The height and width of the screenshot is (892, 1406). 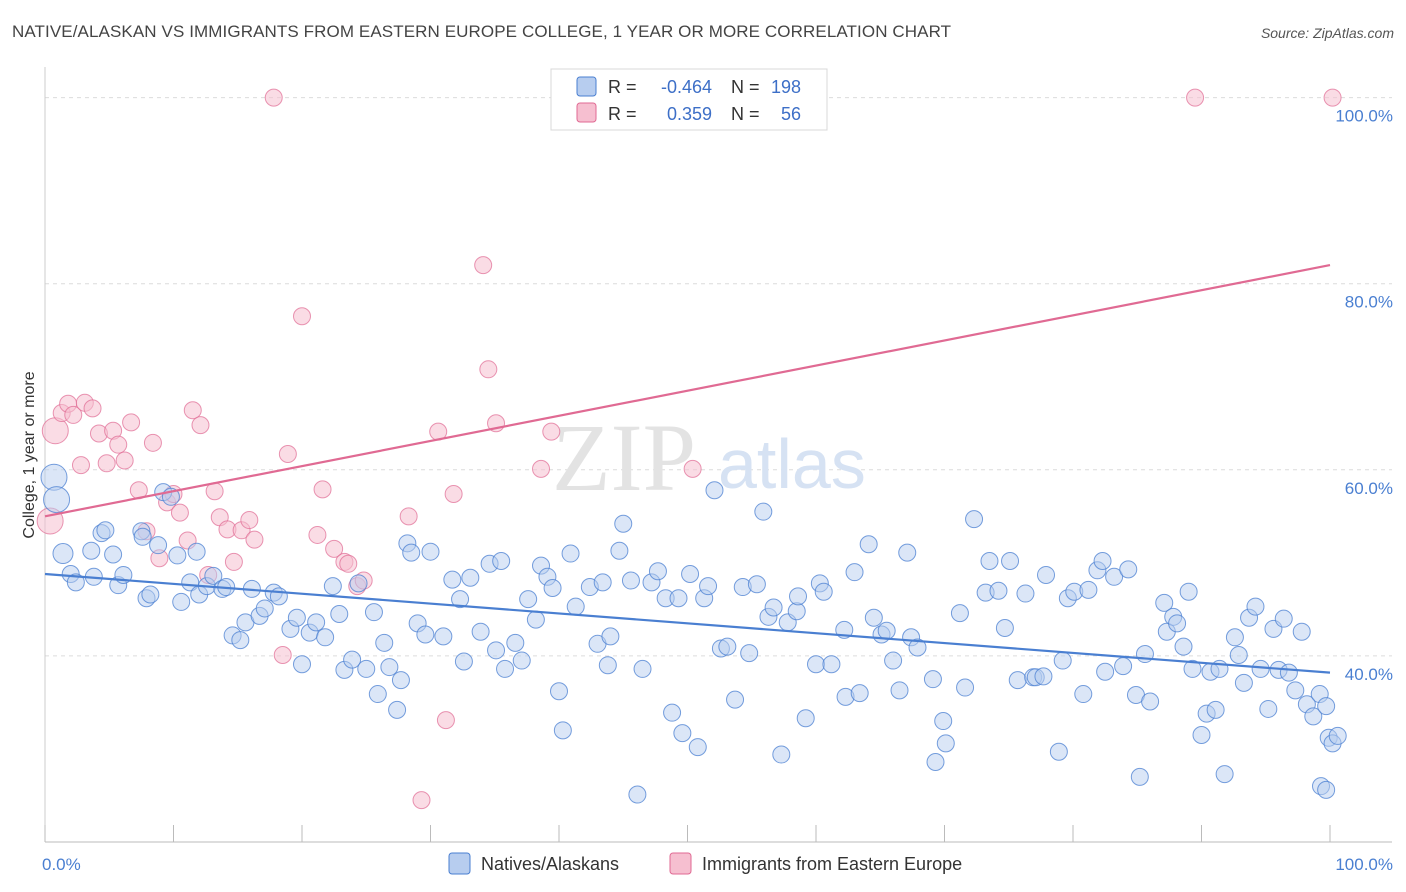 What do you see at coordinates (624, 457) in the screenshot?
I see `watermark-zip: ZIP` at bounding box center [624, 457].